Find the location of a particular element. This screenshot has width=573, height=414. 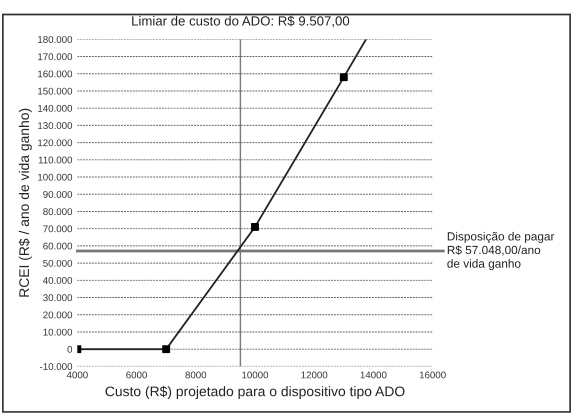

y-tick-label: 10.000 is located at coordinates (58, 332).